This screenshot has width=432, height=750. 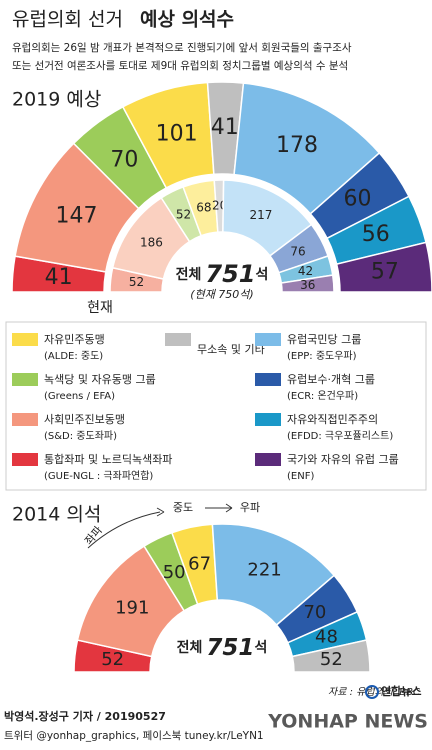 What do you see at coordinates (56, 100) in the screenshot?
I see `chart-title: 2019 예상` at bounding box center [56, 100].